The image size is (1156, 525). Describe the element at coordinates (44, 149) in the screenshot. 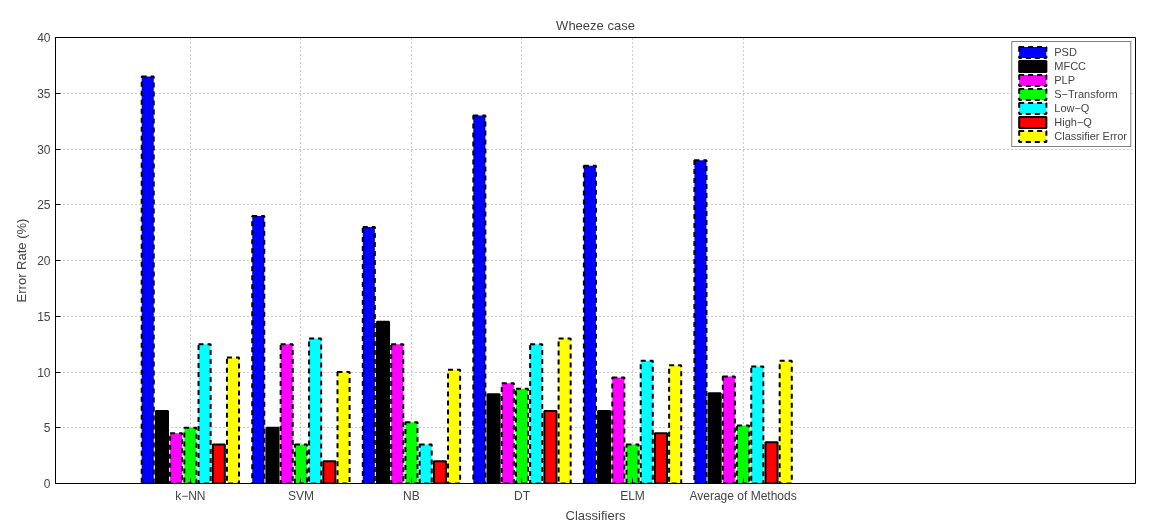

I see `y-tick-label: 30` at that location.